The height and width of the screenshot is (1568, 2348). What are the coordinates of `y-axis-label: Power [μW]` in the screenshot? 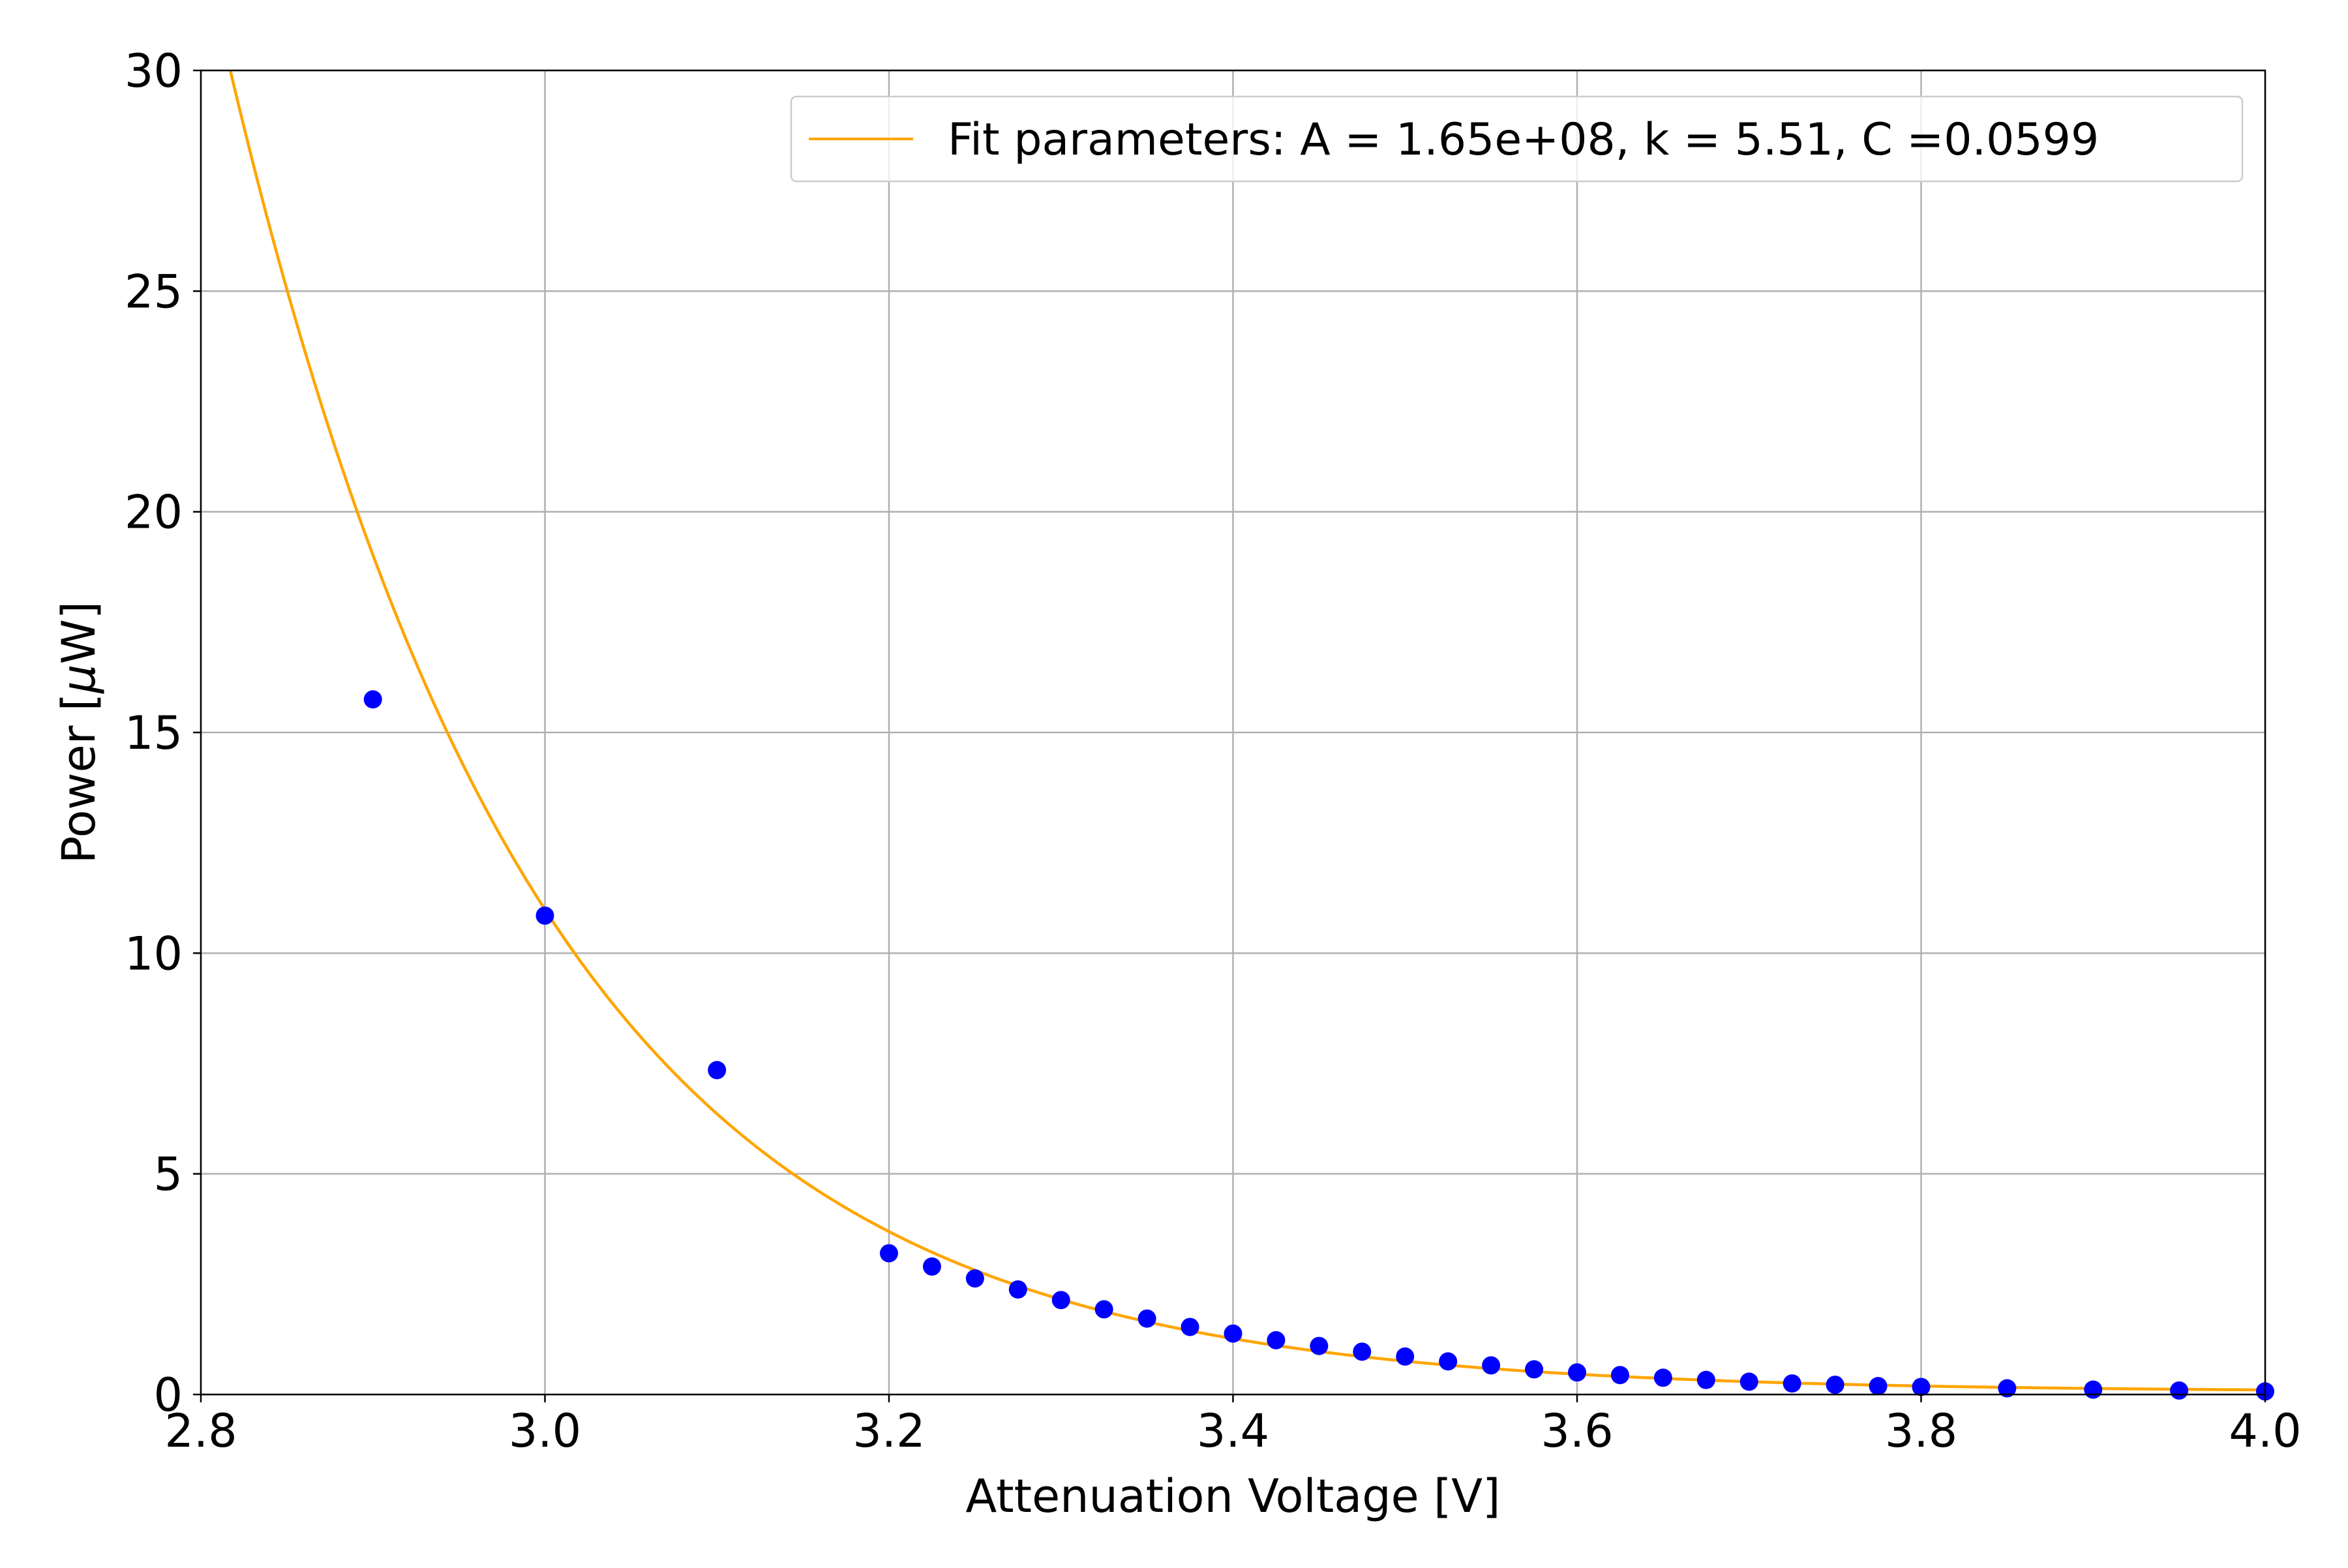 It's located at (79, 732).